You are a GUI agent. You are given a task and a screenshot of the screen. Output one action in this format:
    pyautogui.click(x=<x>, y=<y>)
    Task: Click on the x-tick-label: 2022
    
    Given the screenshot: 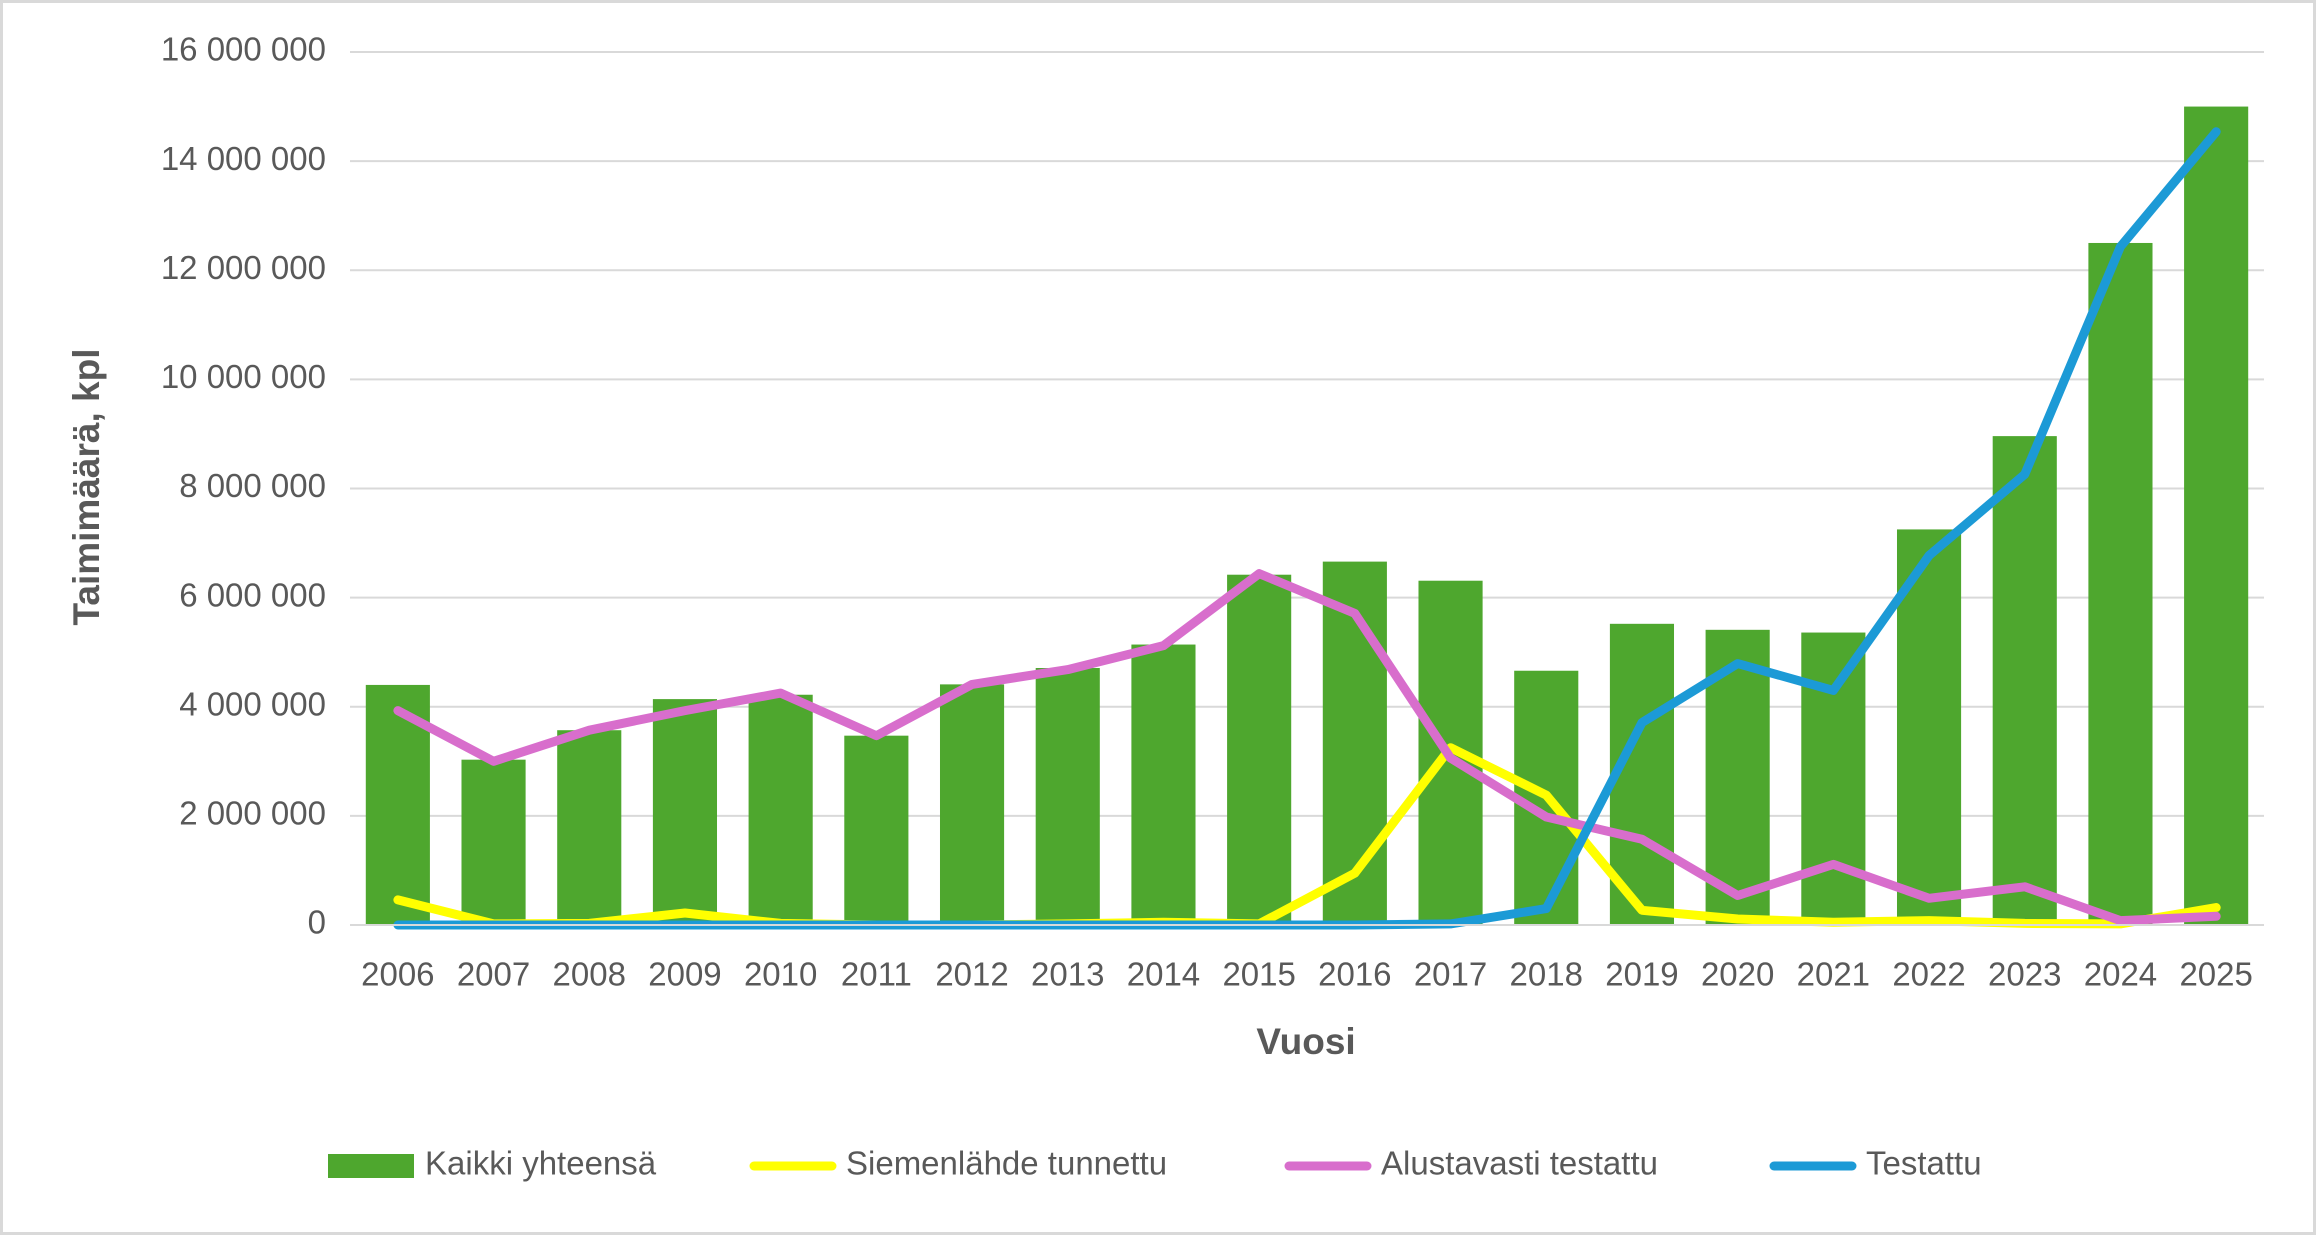 What is the action you would take?
    pyautogui.click(x=1928, y=974)
    